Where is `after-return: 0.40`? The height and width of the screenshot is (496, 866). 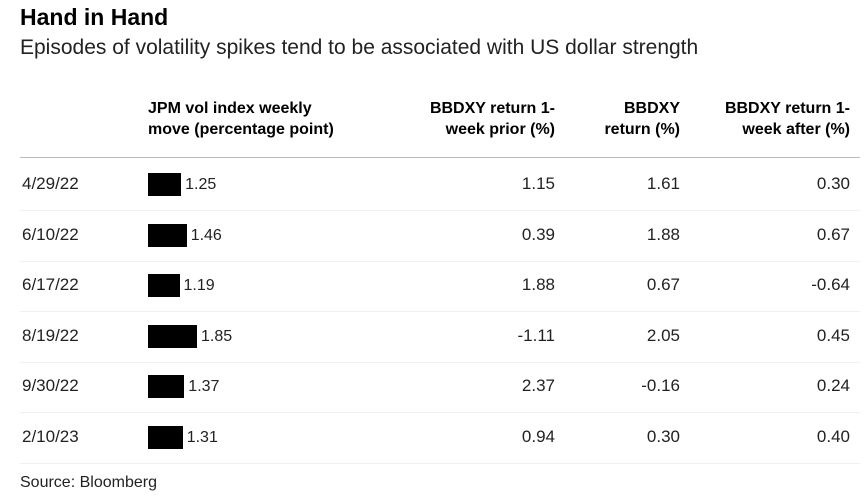 after-return: 0.40 is located at coordinates (833, 436).